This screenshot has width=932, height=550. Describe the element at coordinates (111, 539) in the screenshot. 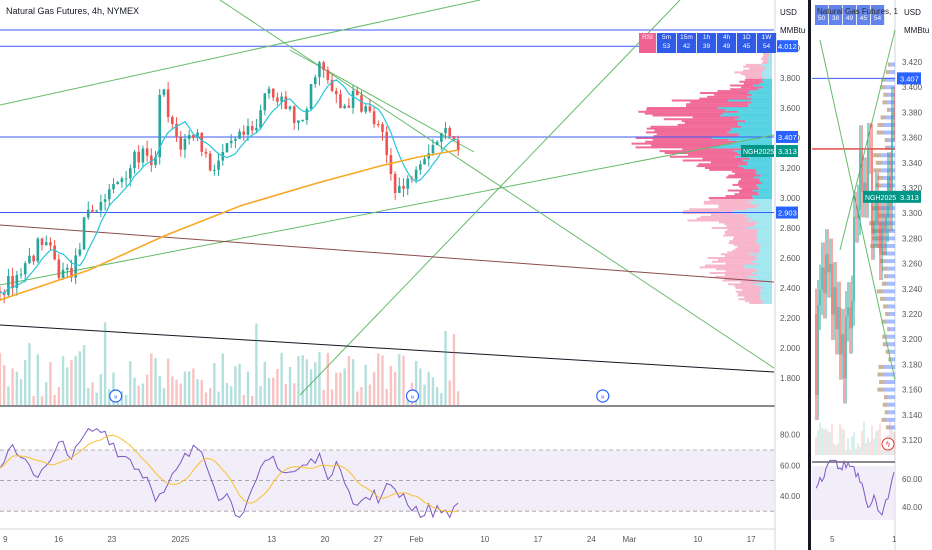

I see `time-tick-label: 23` at that location.